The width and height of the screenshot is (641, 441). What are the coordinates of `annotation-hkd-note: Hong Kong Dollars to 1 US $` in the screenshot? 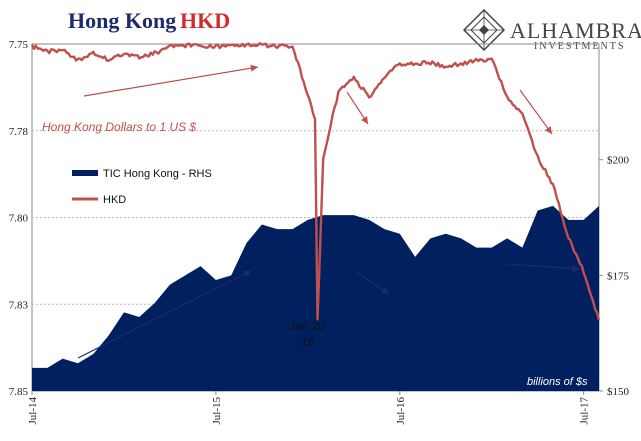 It's located at (119, 127).